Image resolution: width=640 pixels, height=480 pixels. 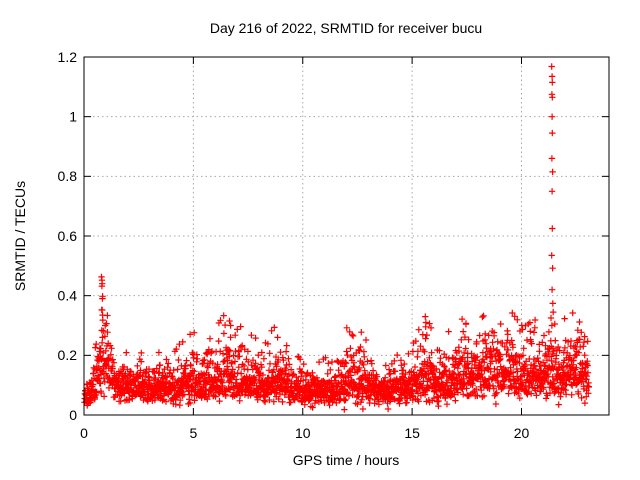 What do you see at coordinates (303, 433) in the screenshot?
I see `x-tick-label: 10` at bounding box center [303, 433].